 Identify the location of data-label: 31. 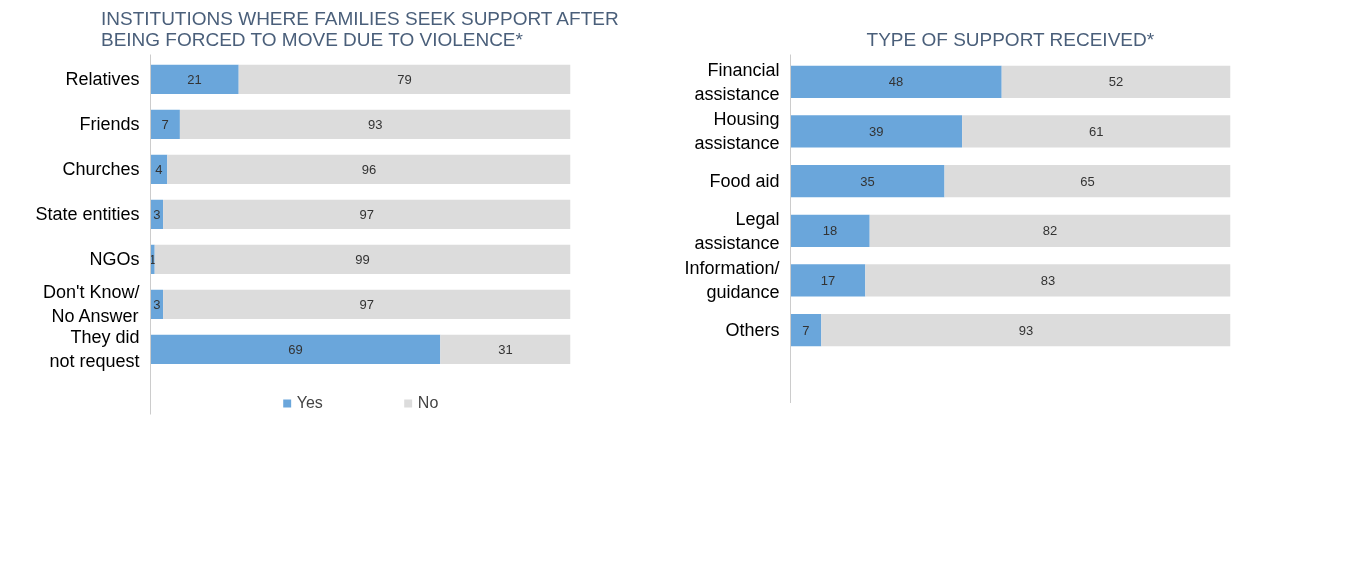
(505, 349).